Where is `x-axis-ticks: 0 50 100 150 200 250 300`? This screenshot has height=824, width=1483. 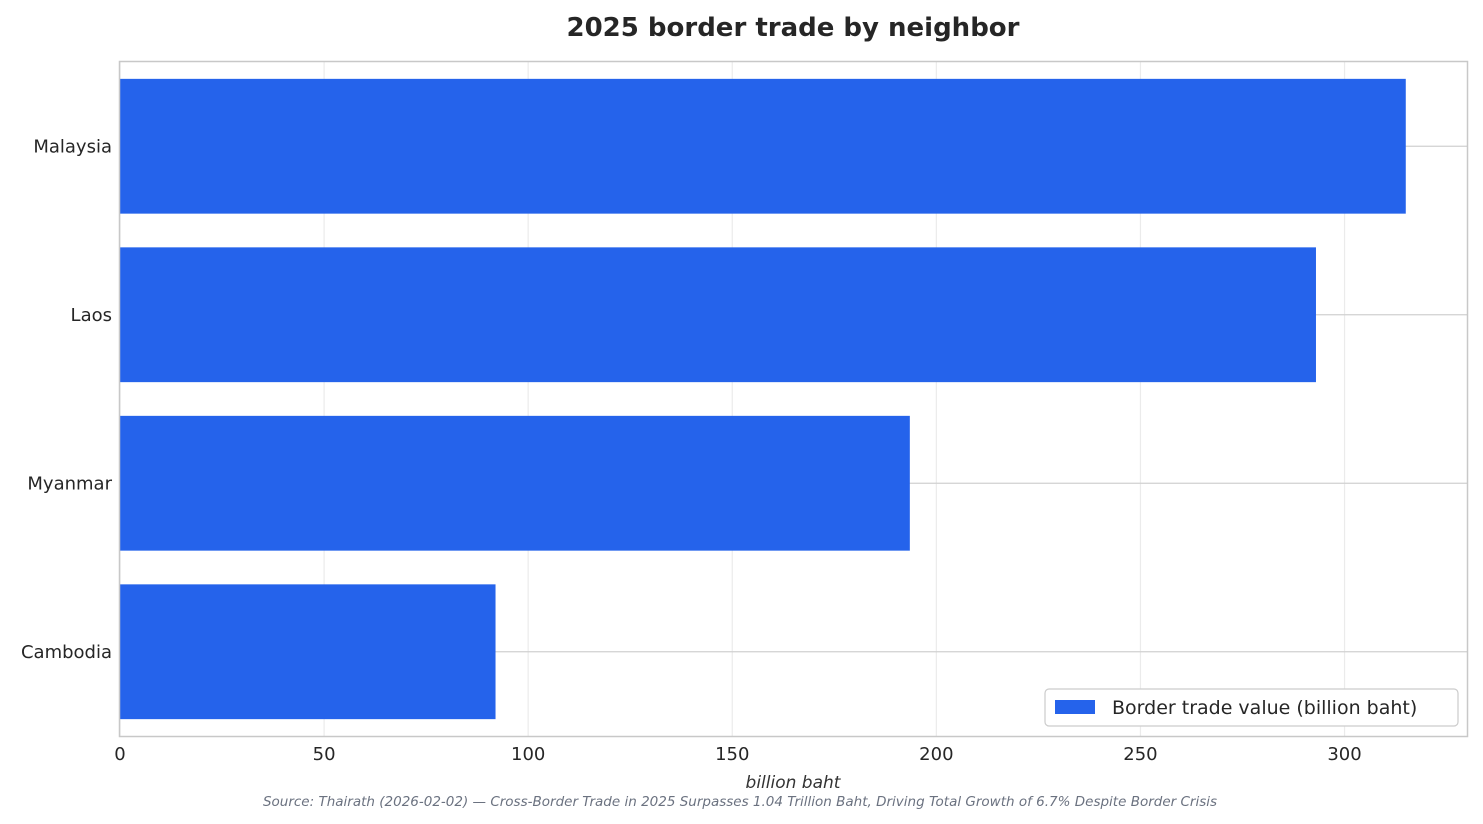 x-axis-ticks: 0 50 100 150 200 250 300 is located at coordinates (737, 754).